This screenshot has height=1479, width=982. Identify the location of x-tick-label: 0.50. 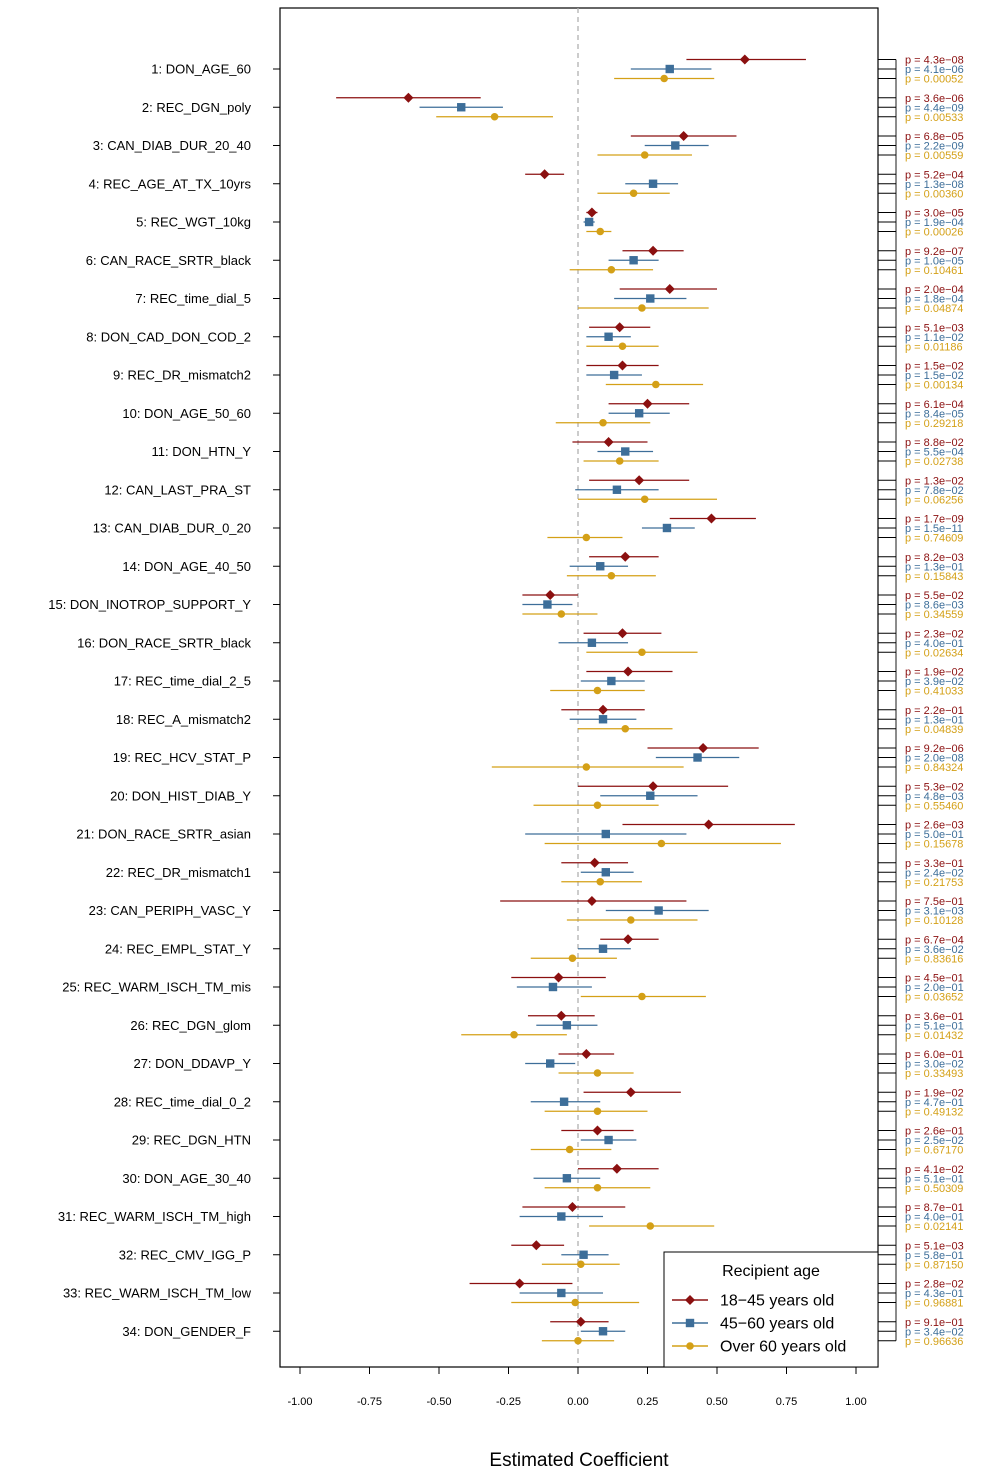
(716, 1402).